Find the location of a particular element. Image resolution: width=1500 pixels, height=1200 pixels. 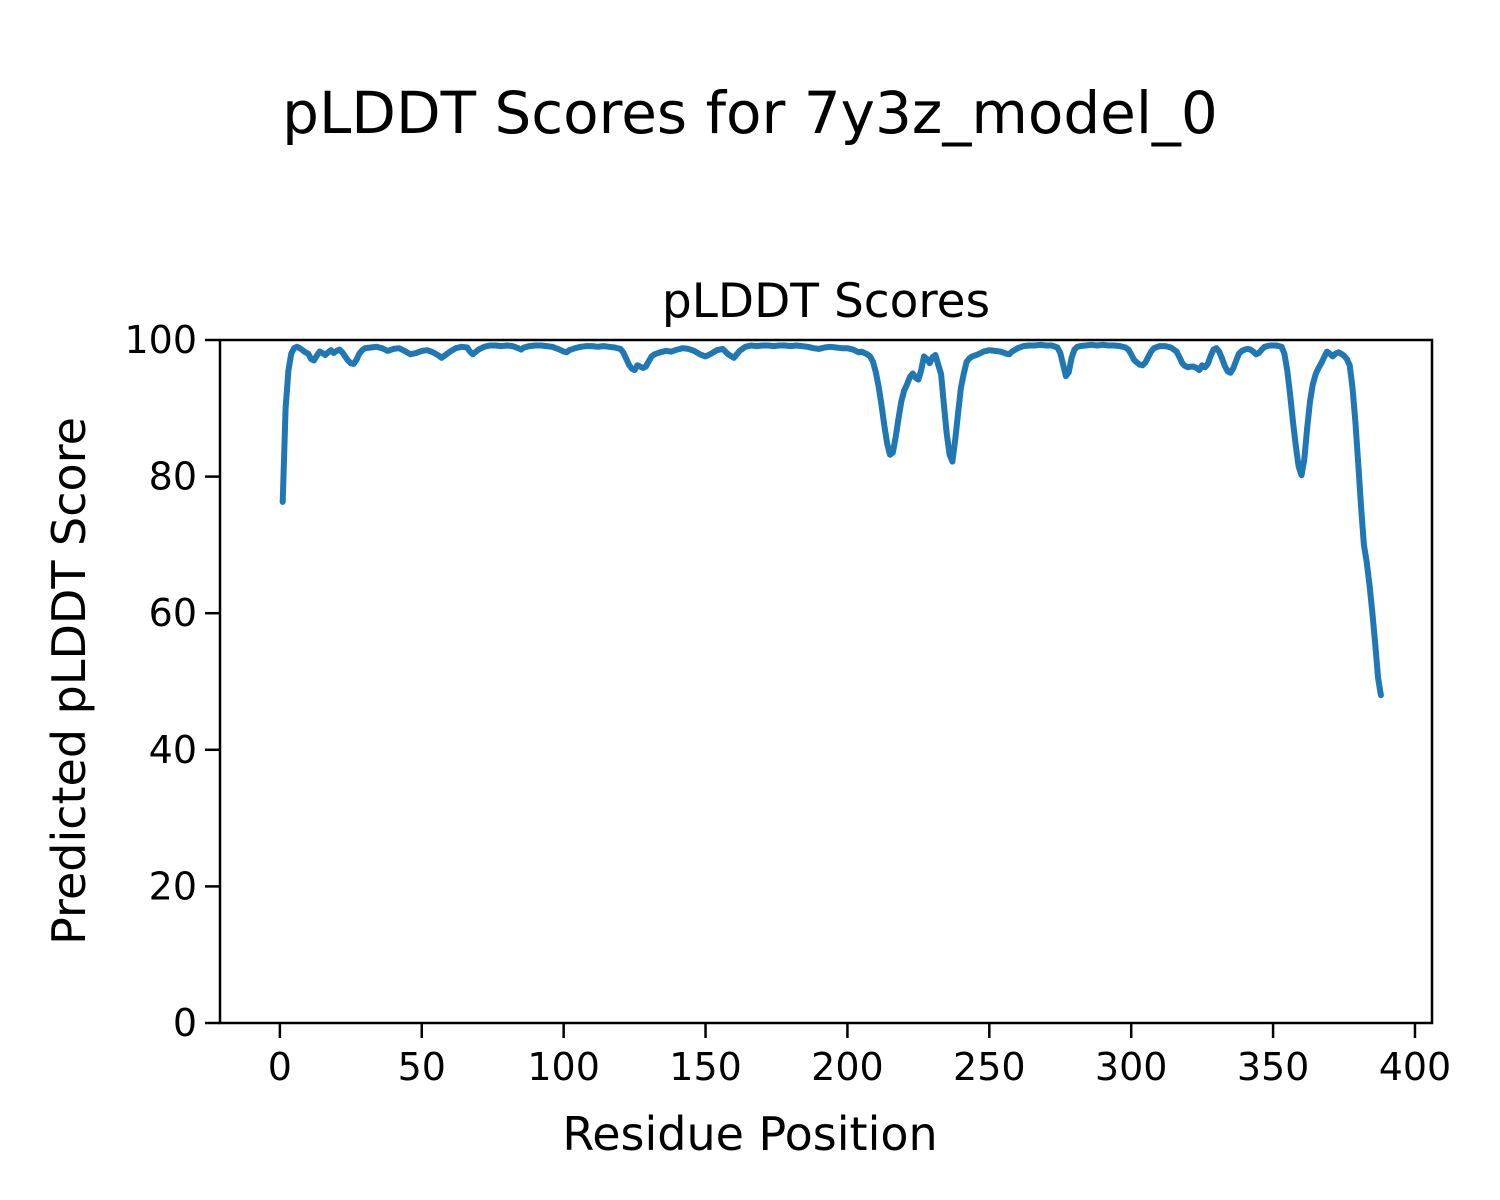

y-tick-label: 80 is located at coordinates (173, 477).